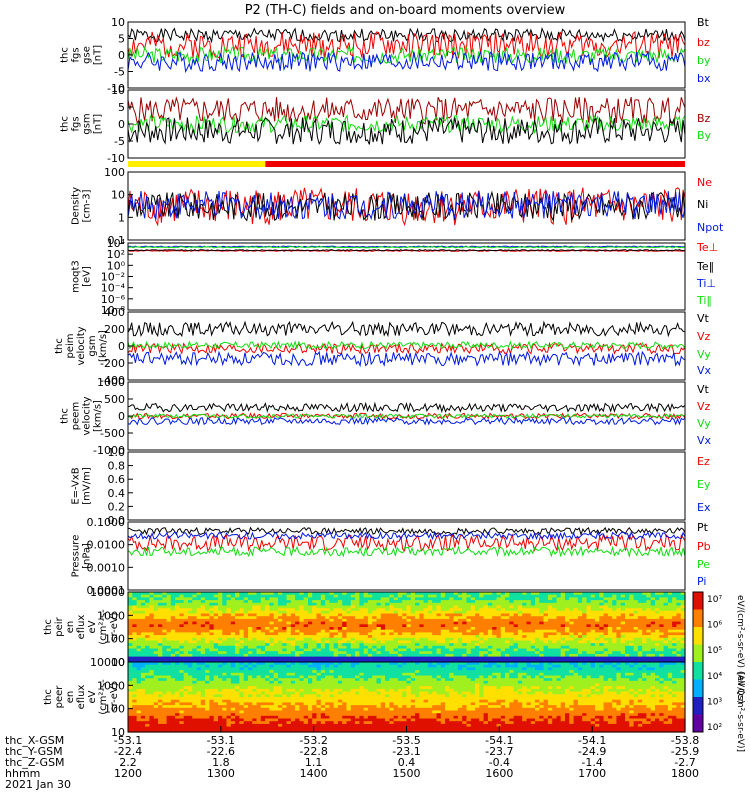 This screenshot has height=800, width=750. I want to click on y-axis-label-line: thc, so click(65, 416).